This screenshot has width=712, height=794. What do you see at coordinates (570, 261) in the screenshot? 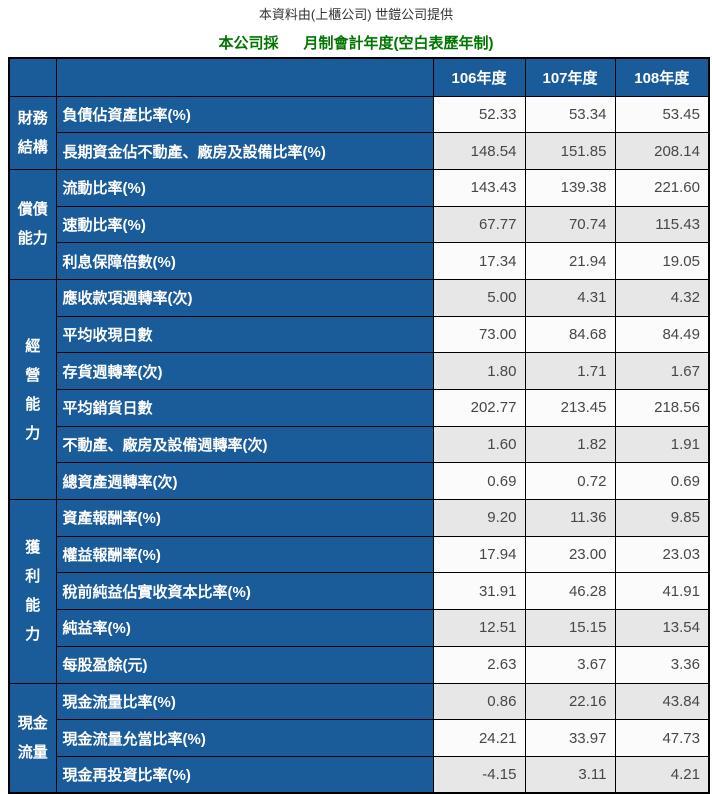
I see `metric-value: 21.94` at bounding box center [570, 261].